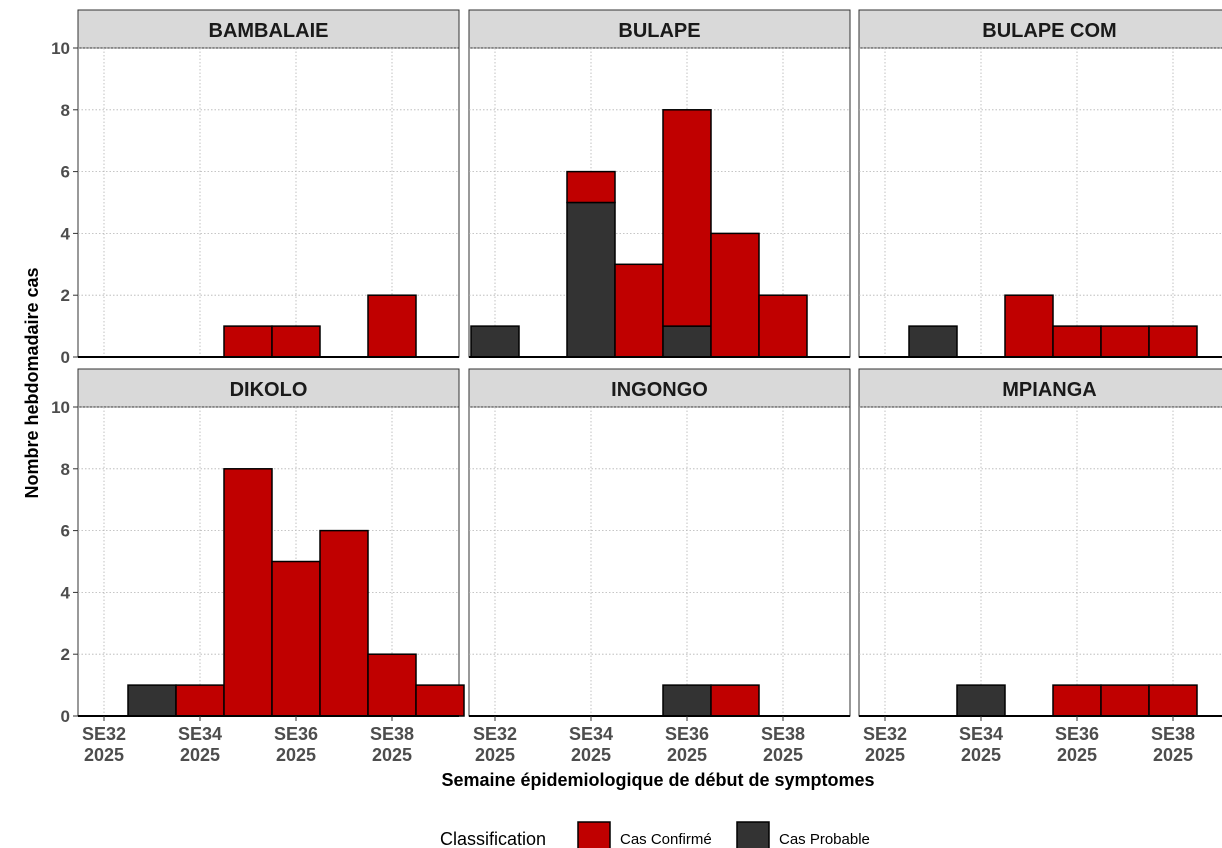 The width and height of the screenshot is (1222, 848). I want to click on facet-panel: INGONGO, so click(659, 542).